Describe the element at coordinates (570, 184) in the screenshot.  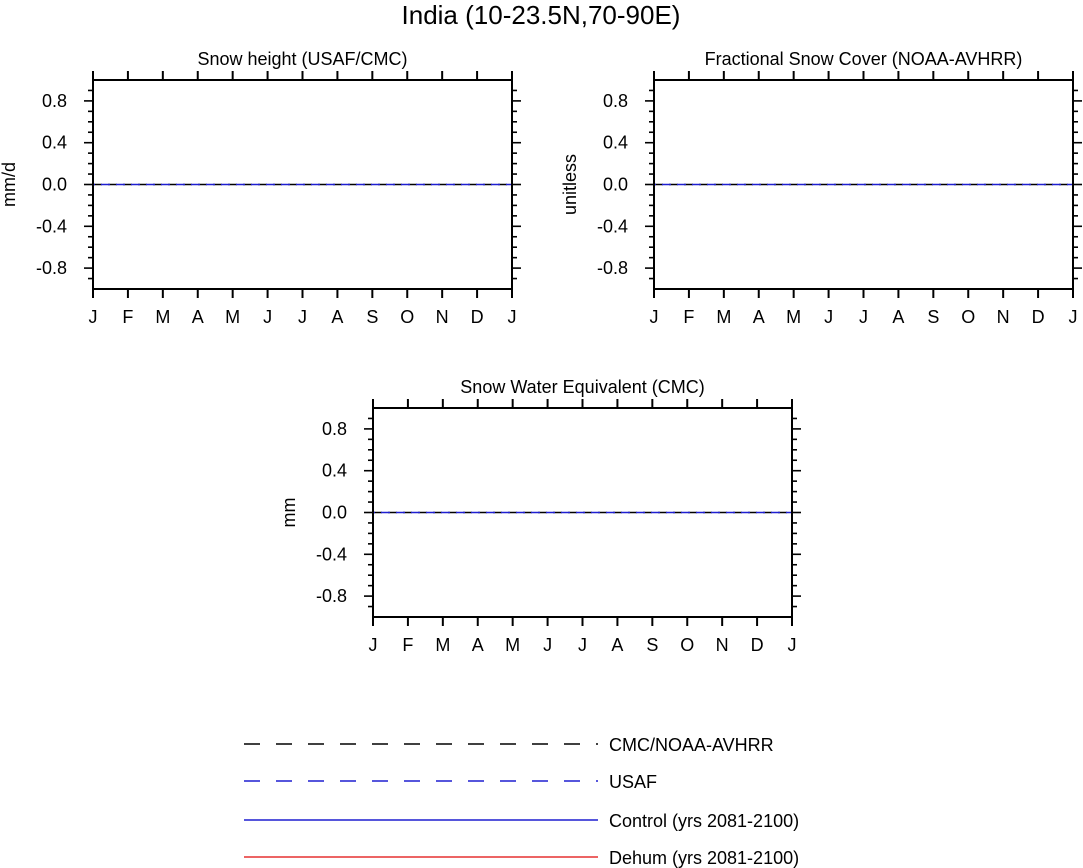
I see `y-axis-label: unitless` at that location.